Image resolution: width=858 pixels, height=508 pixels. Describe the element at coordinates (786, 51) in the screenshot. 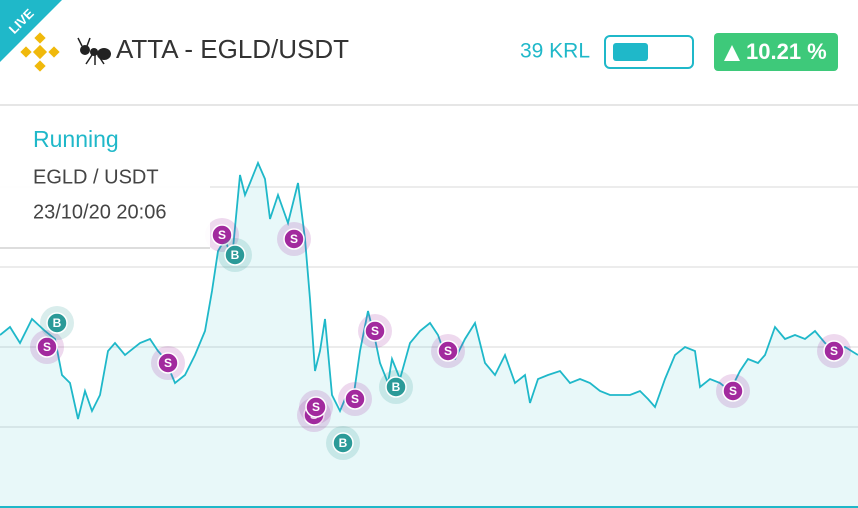

I see `change-value: 10.21 %` at that location.